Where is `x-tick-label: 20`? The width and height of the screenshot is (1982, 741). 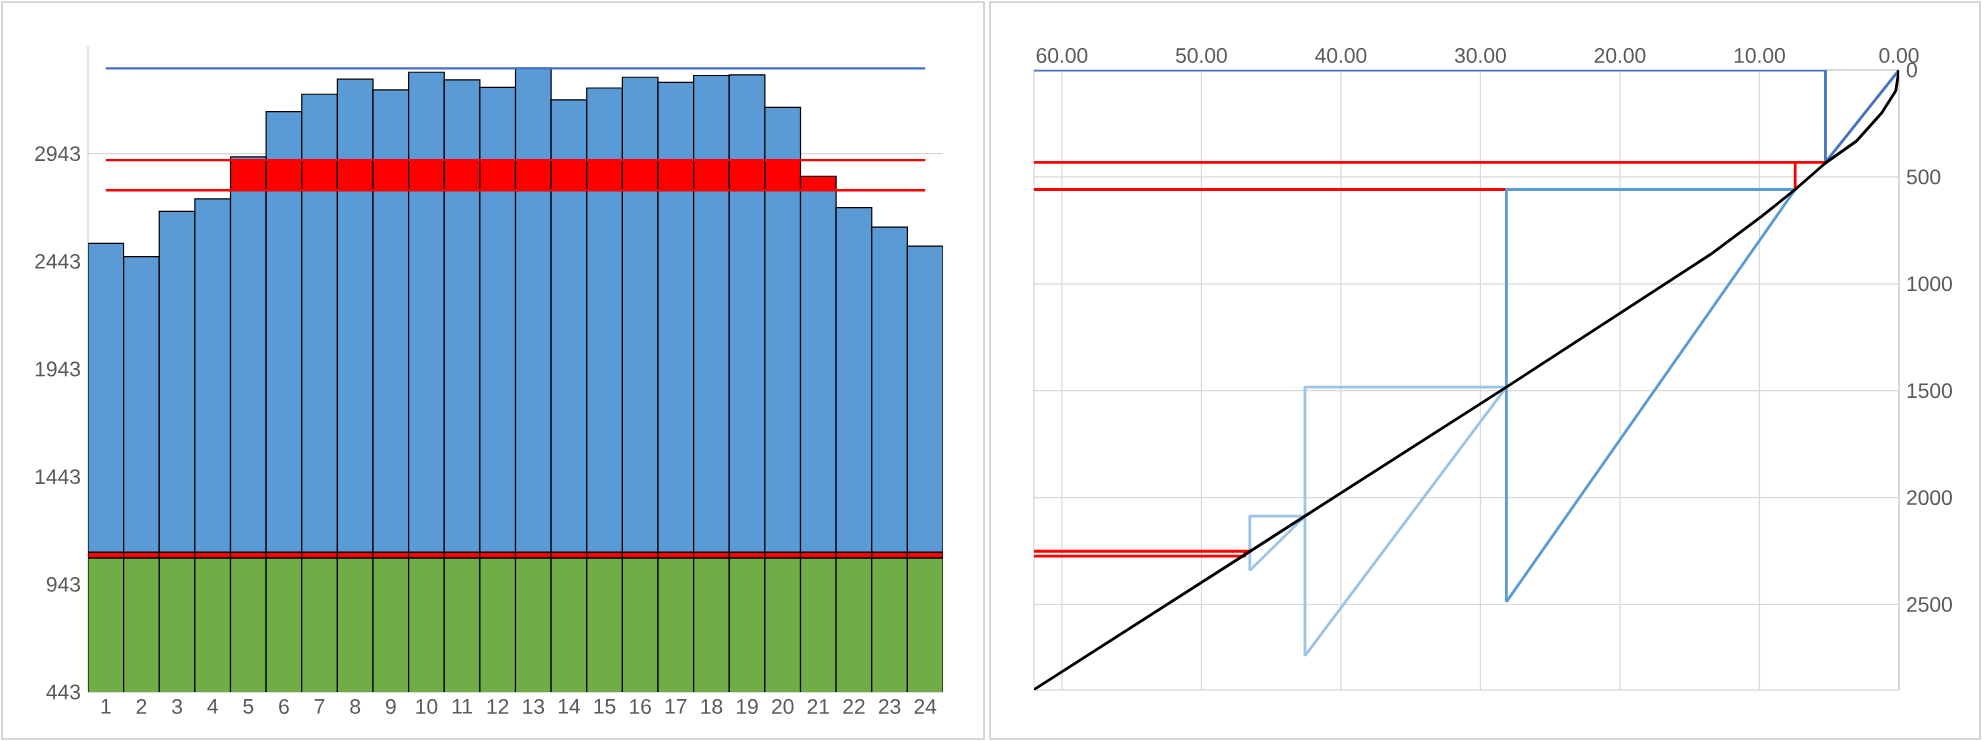 x-tick-label: 20 is located at coordinates (783, 706).